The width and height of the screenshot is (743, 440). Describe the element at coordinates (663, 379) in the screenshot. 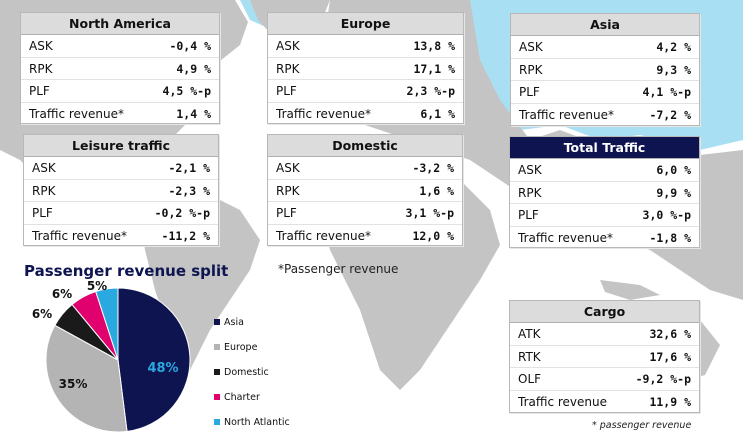

I see `metric-value: -9,2 %-p` at that location.